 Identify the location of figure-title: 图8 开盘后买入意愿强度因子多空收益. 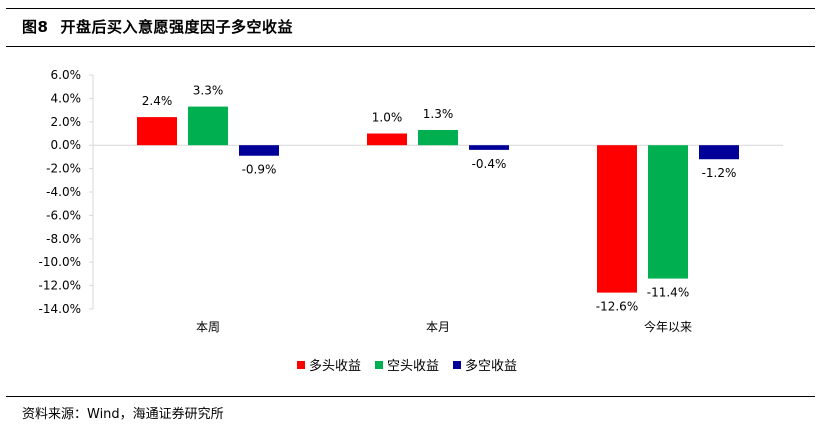
(157, 26).